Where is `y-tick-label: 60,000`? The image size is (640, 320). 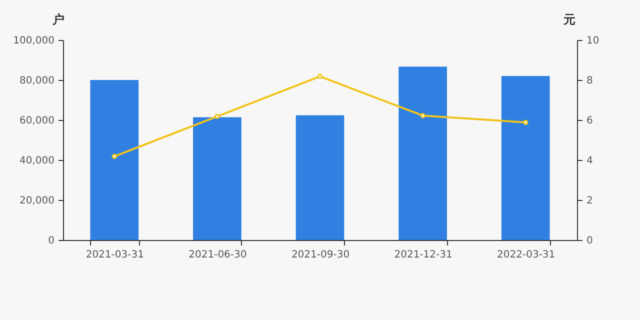
y-tick-label: 60,000 is located at coordinates (37, 121).